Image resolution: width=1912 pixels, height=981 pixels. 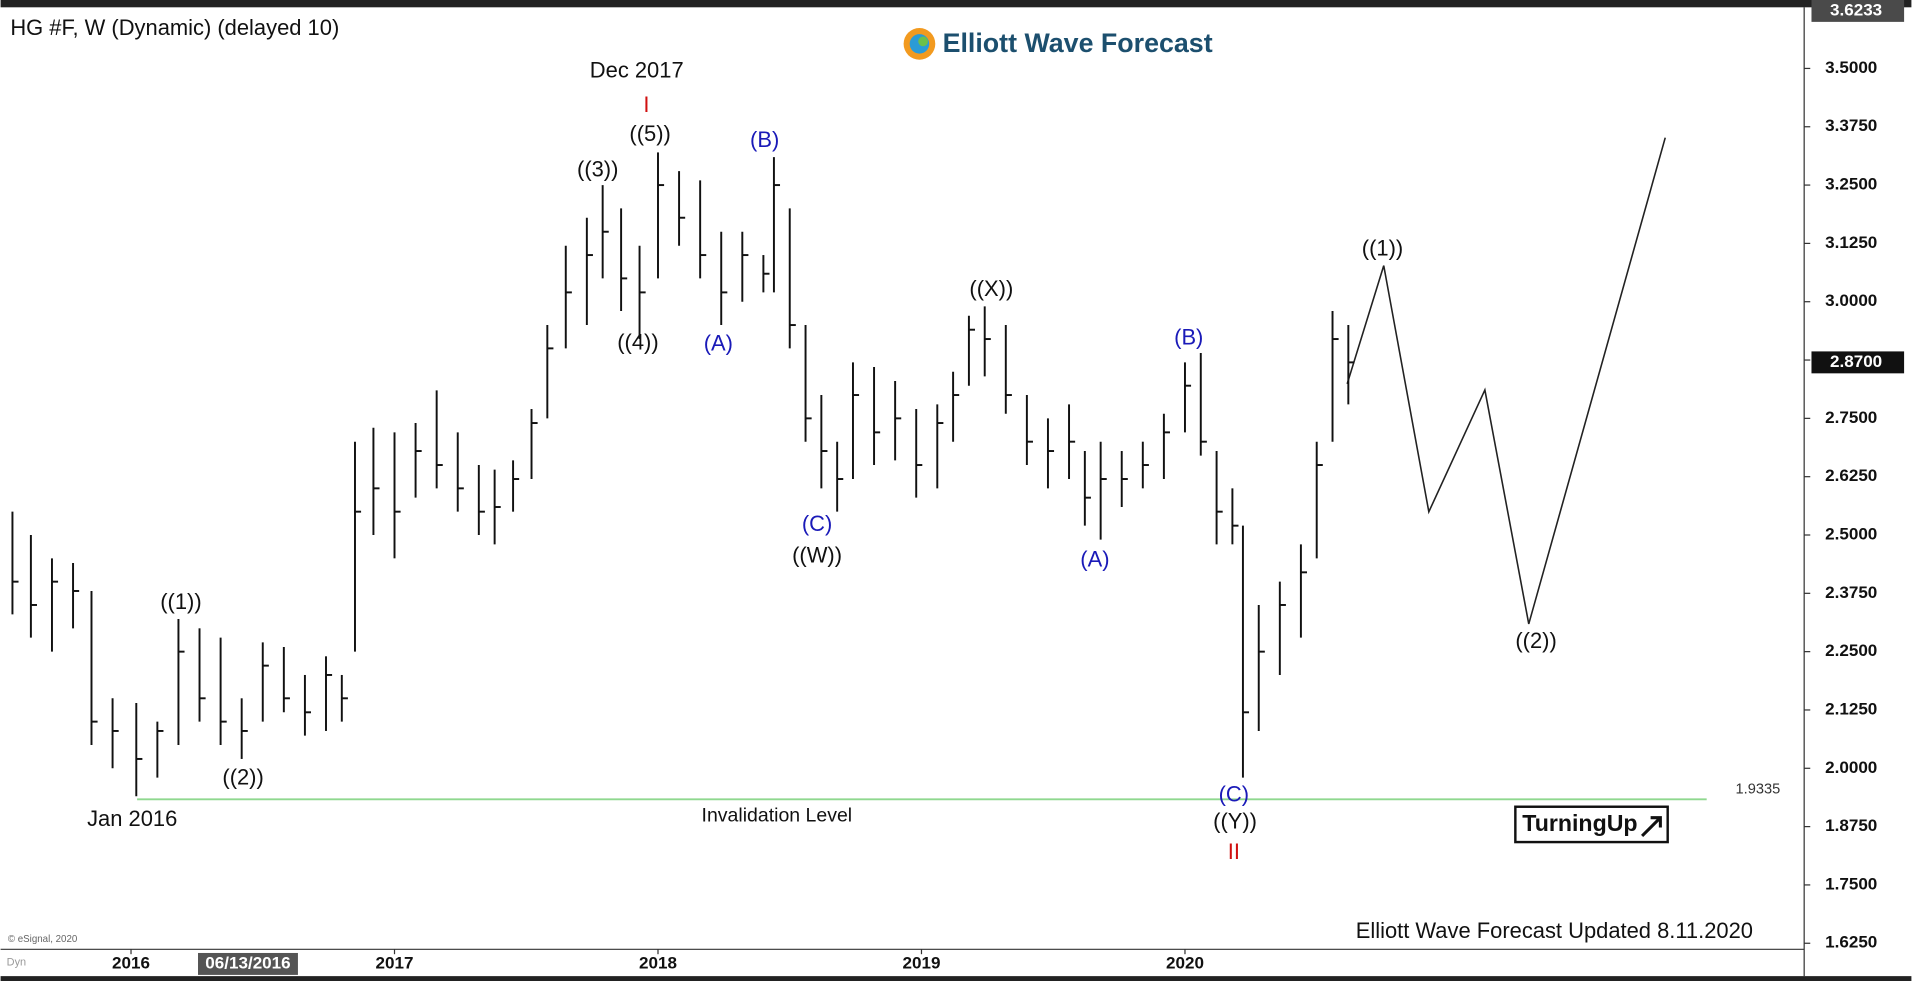 I want to click on wave-label: ((4)), so click(x=637, y=341).